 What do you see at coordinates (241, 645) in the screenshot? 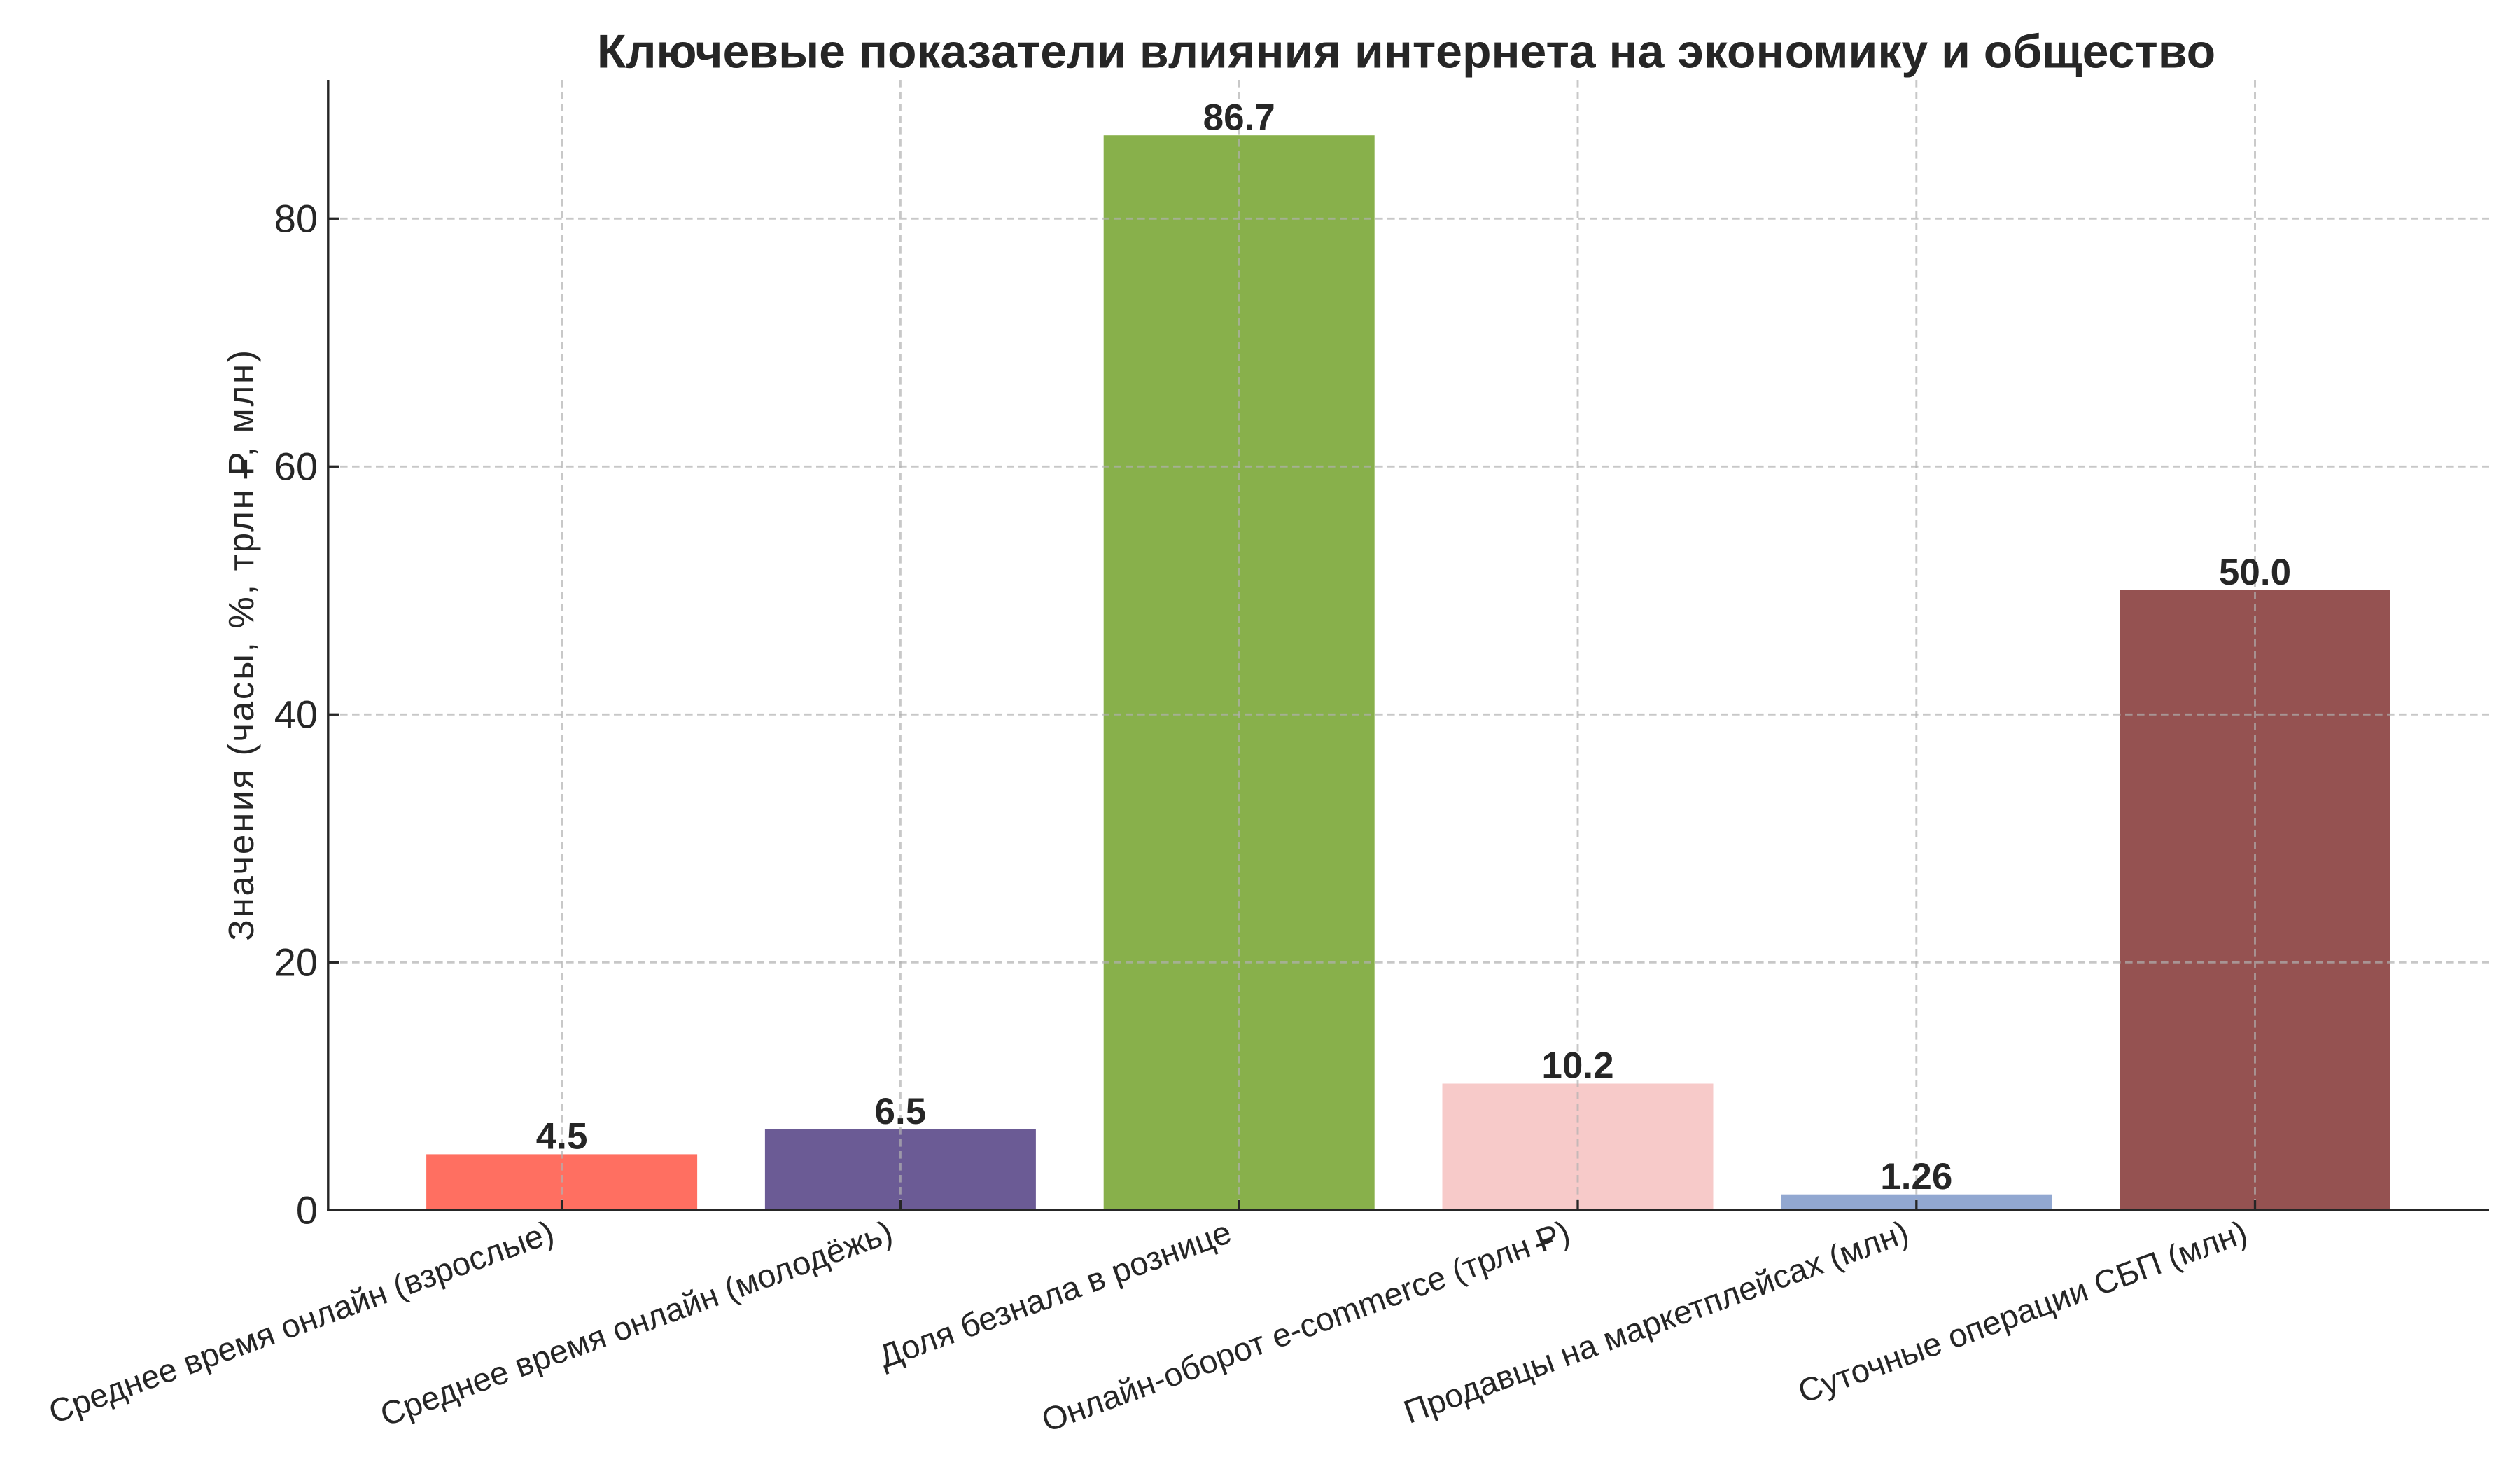
I see `svg-text:Значения (часы, %, трлн Р, млн: Значения (часы, %, трлн Р, млн)` at bounding box center [241, 645].